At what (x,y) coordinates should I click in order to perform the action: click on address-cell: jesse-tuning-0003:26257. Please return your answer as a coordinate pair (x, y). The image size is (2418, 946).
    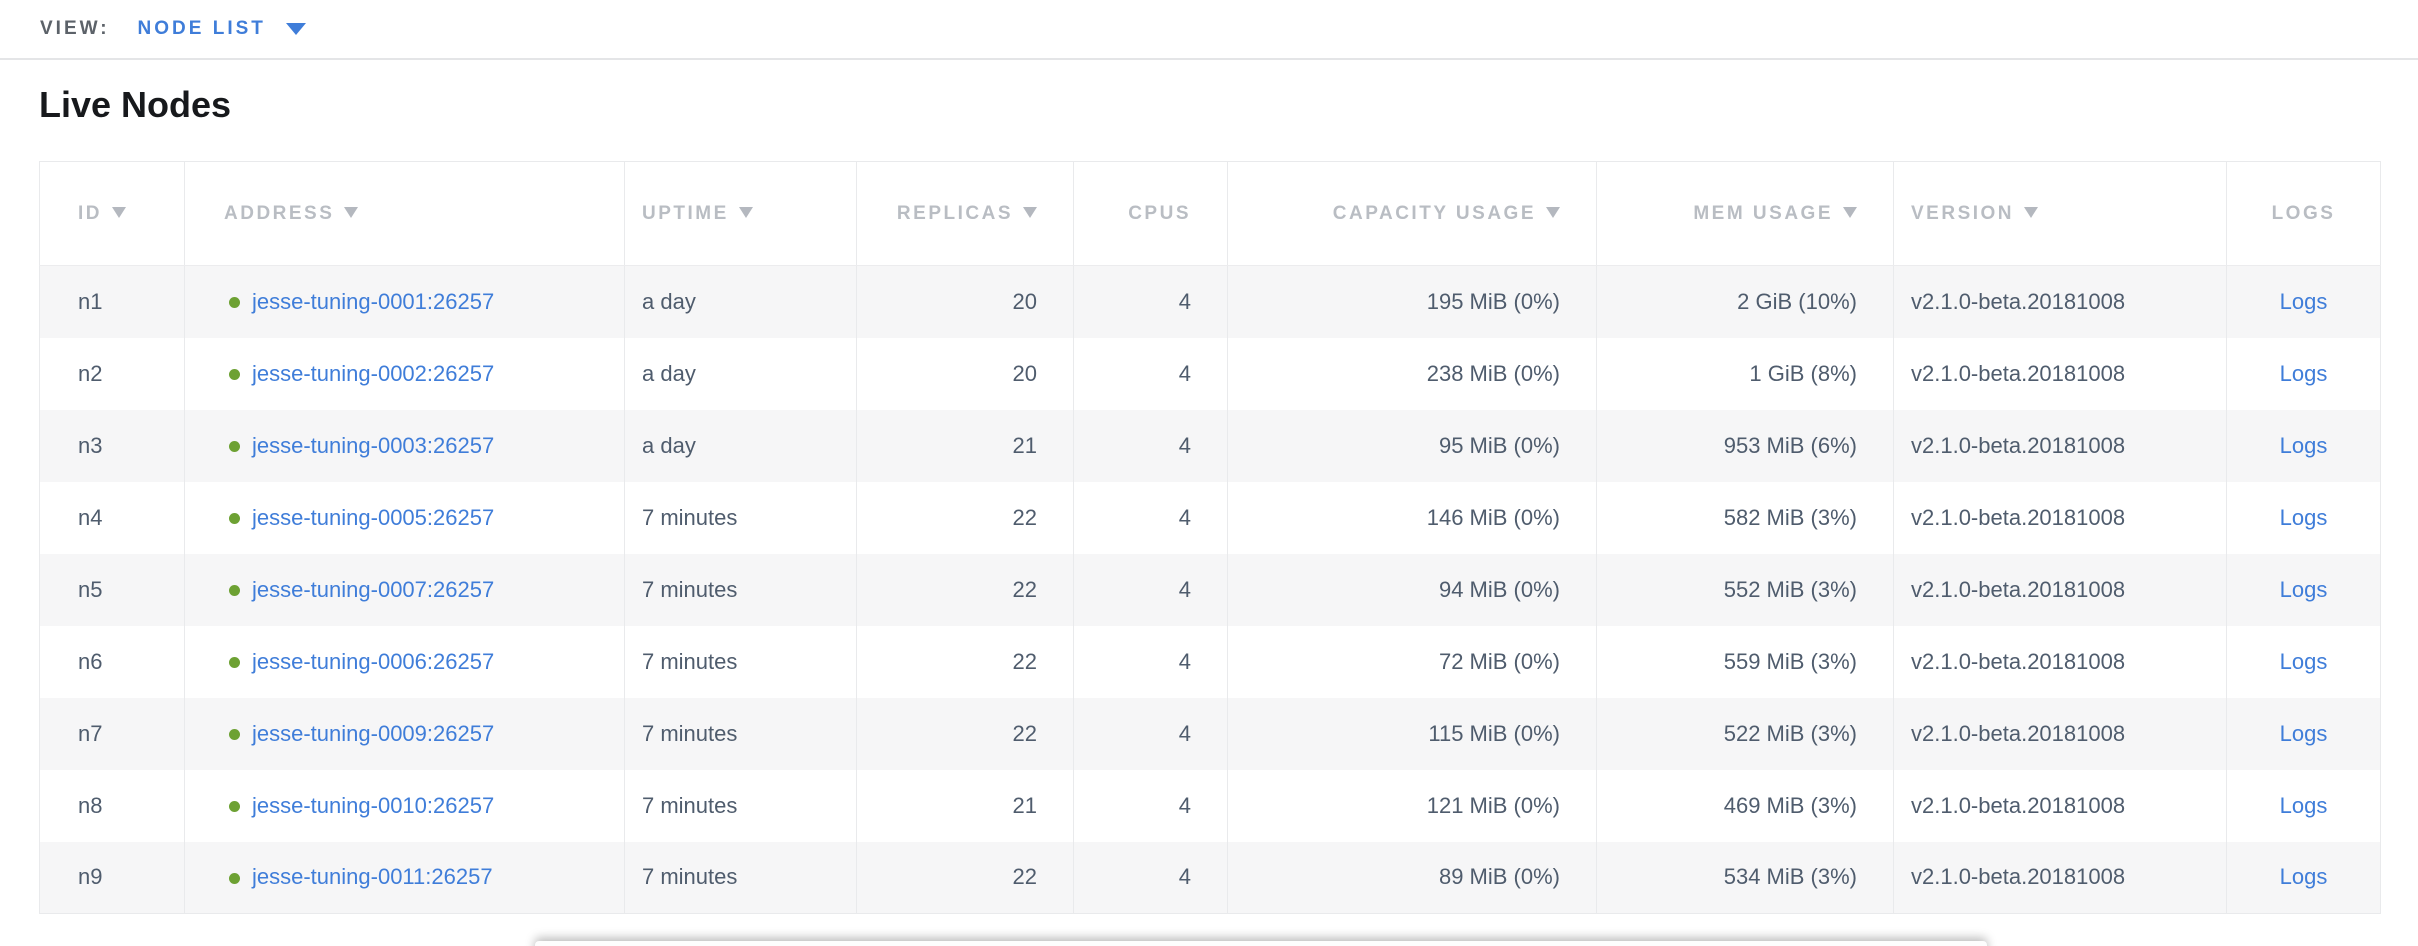
    Looking at the image, I should click on (404, 445).